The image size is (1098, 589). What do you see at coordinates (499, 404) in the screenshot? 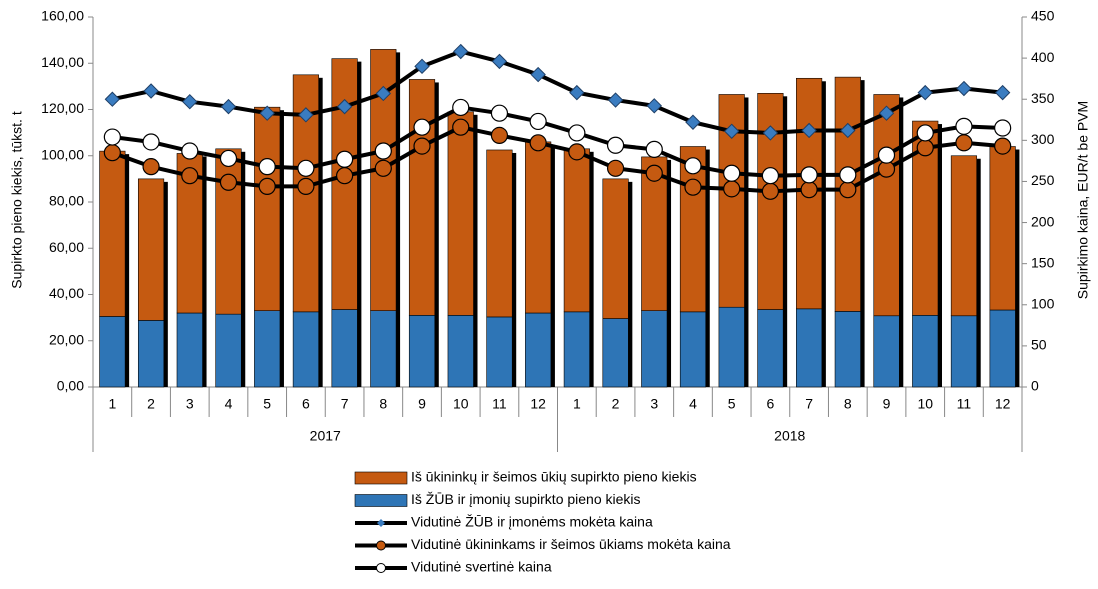
I see `x-tick-label: 11` at bounding box center [499, 404].